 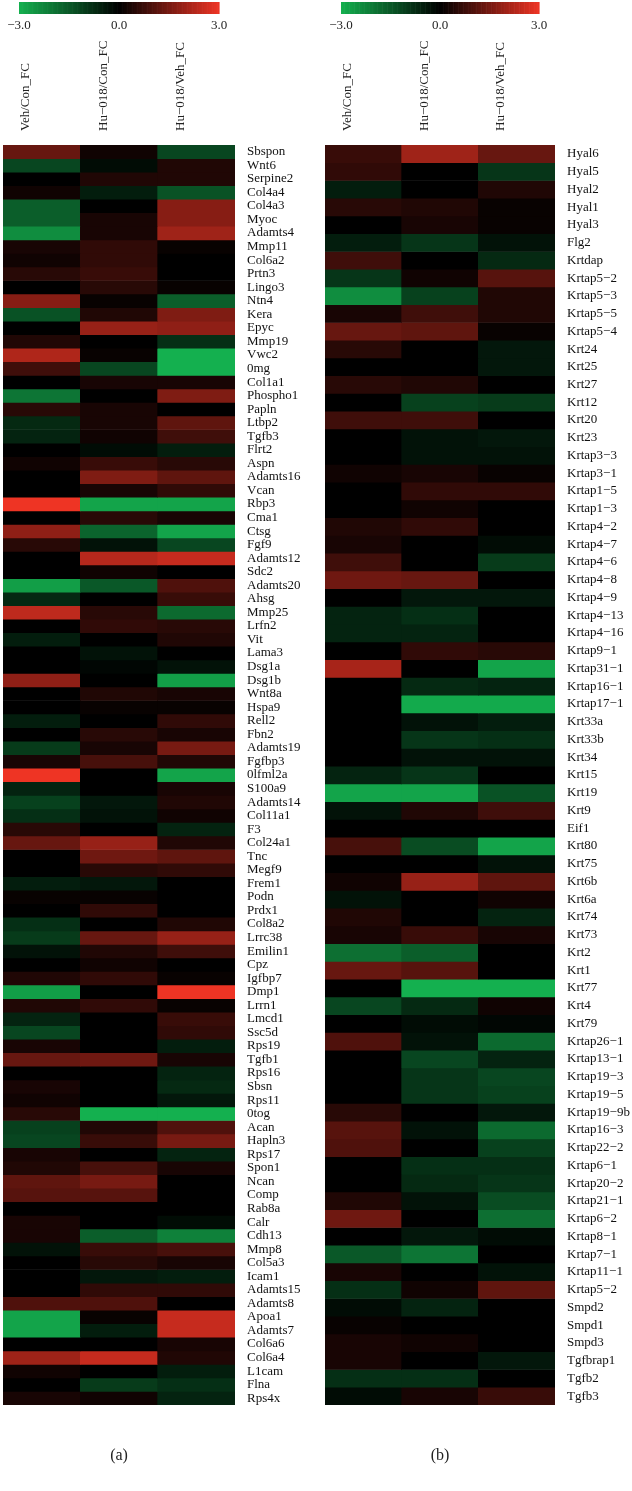 What do you see at coordinates (585, 738) in the screenshot?
I see `y-tick-label: Krt33b` at bounding box center [585, 738].